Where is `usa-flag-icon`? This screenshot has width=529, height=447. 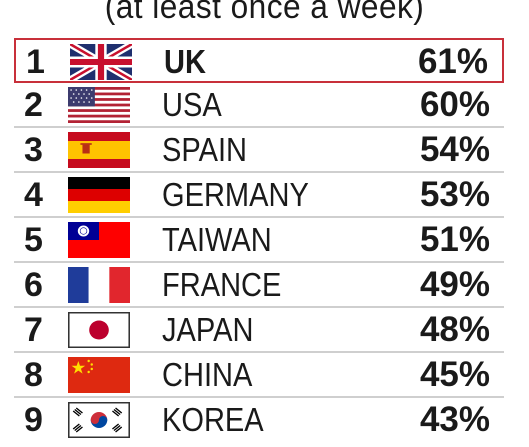 usa-flag-icon is located at coordinates (99, 105).